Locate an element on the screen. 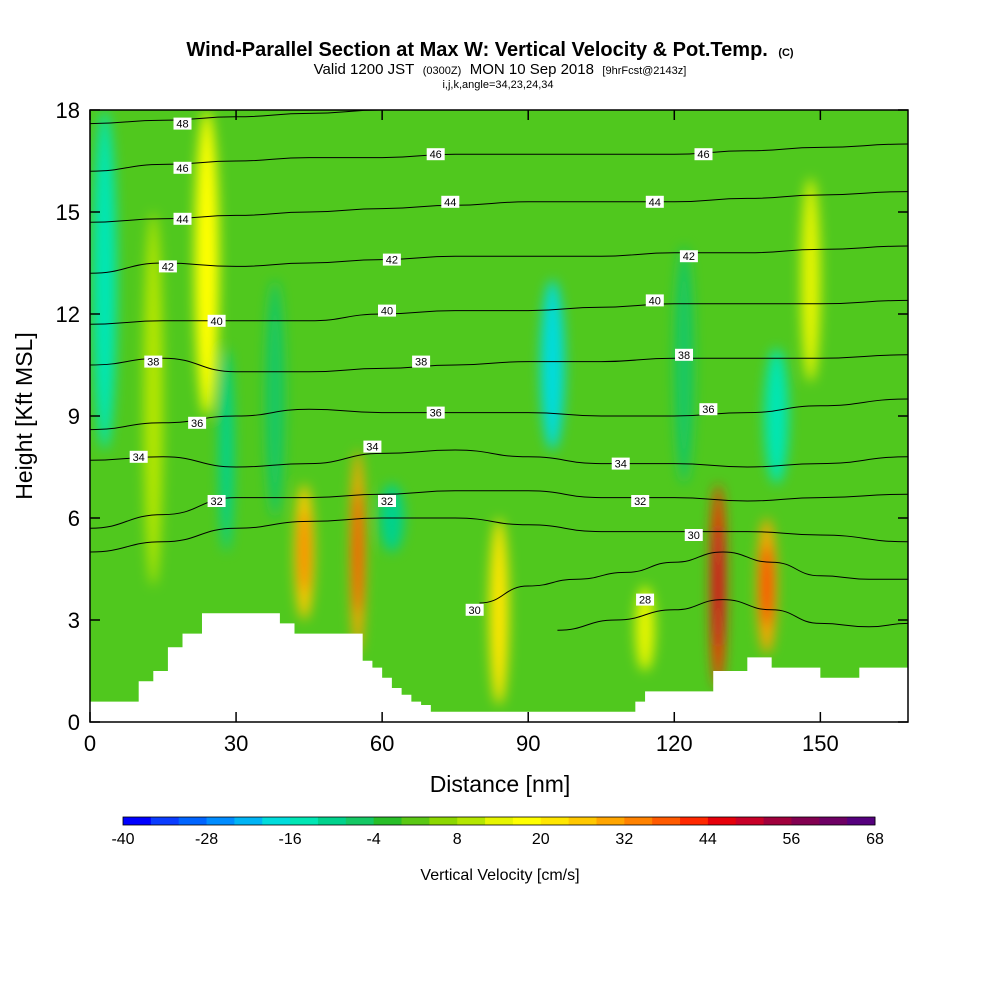 The image size is (1000, 1005). isentrope-label-0: 48 is located at coordinates (182, 124).